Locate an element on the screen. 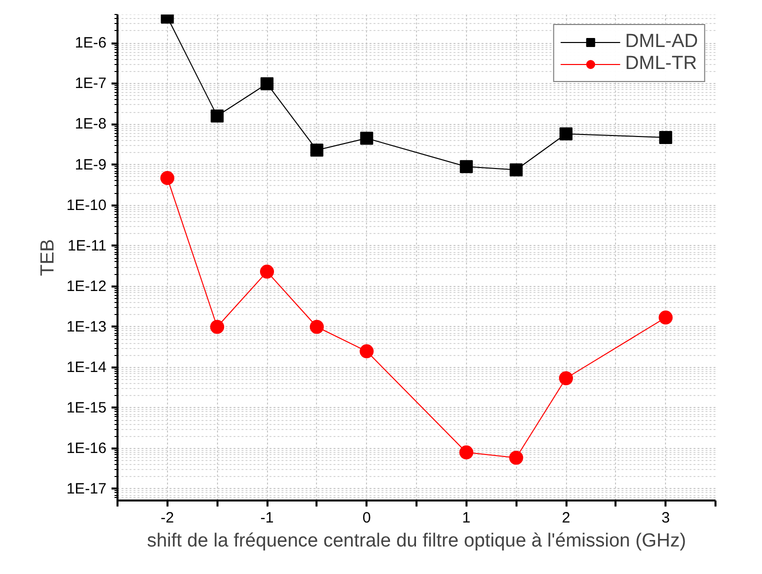  legend-label: DML-AD is located at coordinates (661, 42).